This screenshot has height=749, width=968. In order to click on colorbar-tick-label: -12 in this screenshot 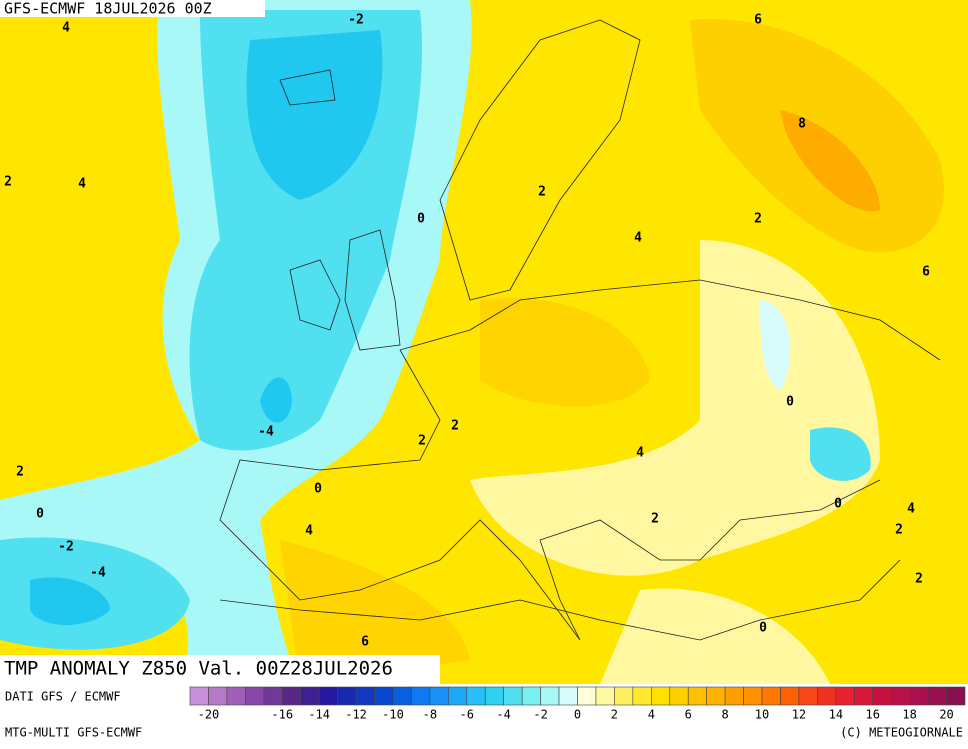, I will do `click(356, 715)`.